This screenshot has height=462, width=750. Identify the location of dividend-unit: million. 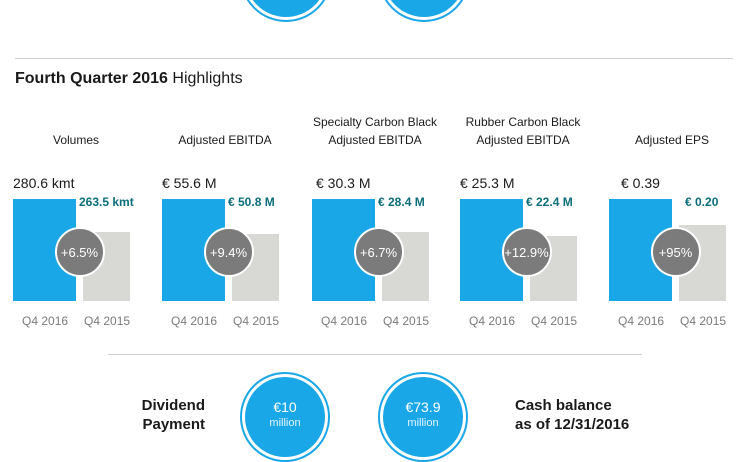
(285, 423).